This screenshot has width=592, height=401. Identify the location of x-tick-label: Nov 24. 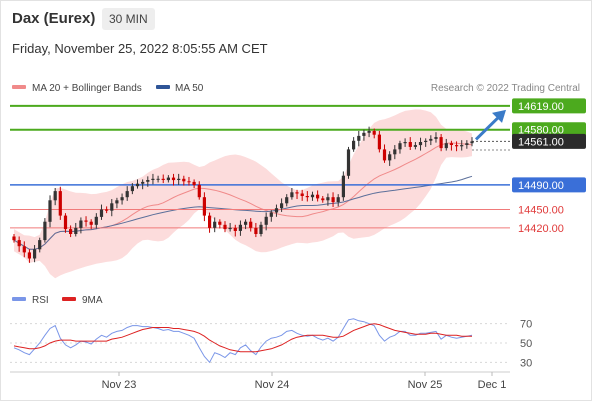
(272, 385).